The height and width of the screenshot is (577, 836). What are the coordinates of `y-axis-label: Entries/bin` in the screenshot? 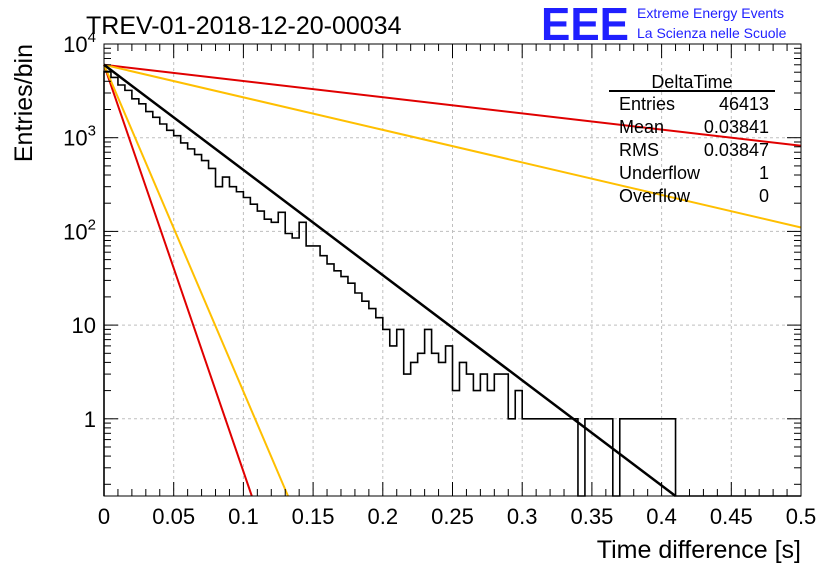 It's located at (24, 103).